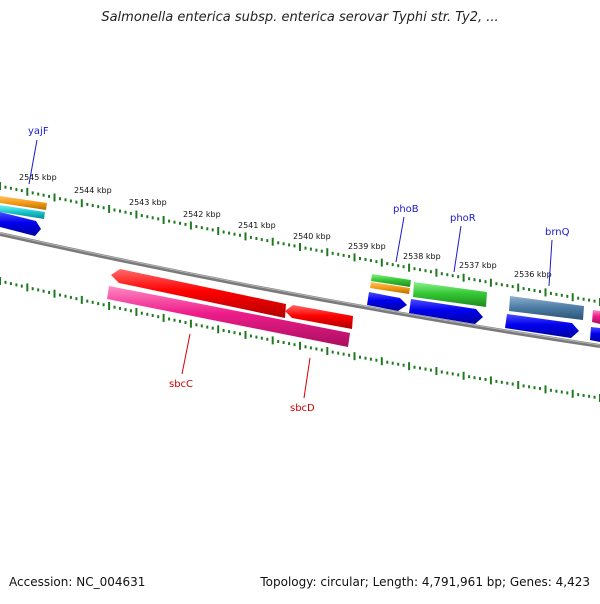 The width and height of the screenshot is (600, 604). Describe the element at coordinates (307, 378) in the screenshot. I see `pointer-sbcD` at that location.